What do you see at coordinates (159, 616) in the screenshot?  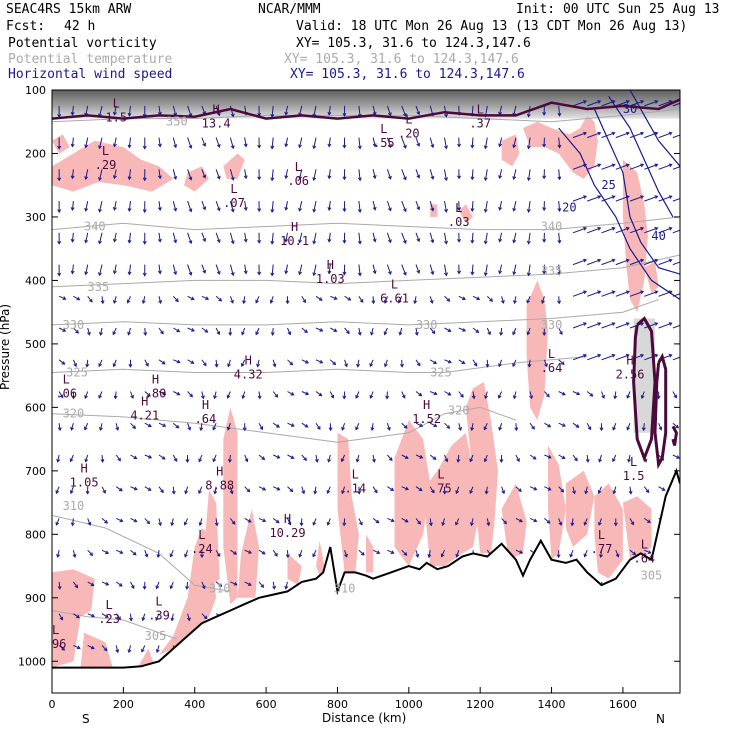 I see `pv-extremum-value-30: .39` at bounding box center [159, 616].